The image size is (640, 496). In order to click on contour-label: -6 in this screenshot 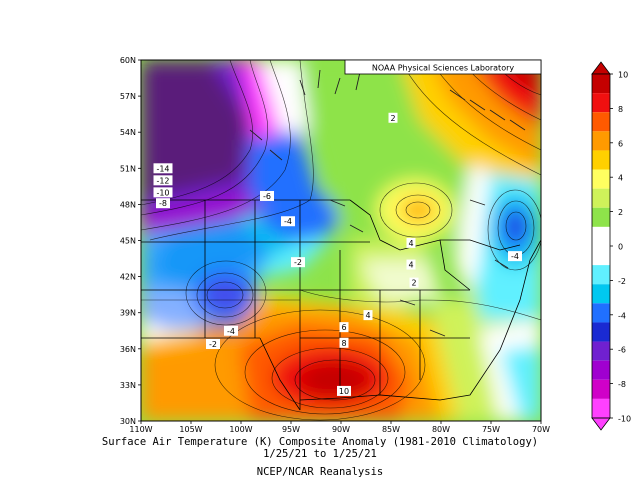, I will do `click(267, 195)`.